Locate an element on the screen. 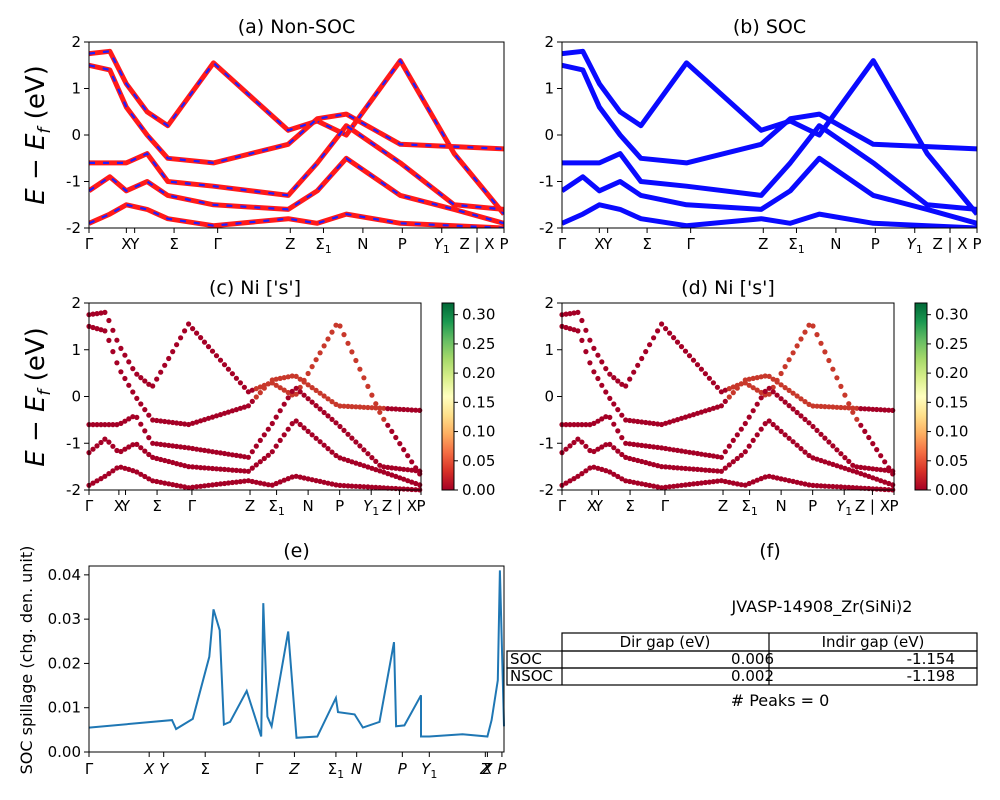 Image resolution: width=1000 pixels, height=800 pixels. kpath-tick-label: P is located at coordinates (339, 506).